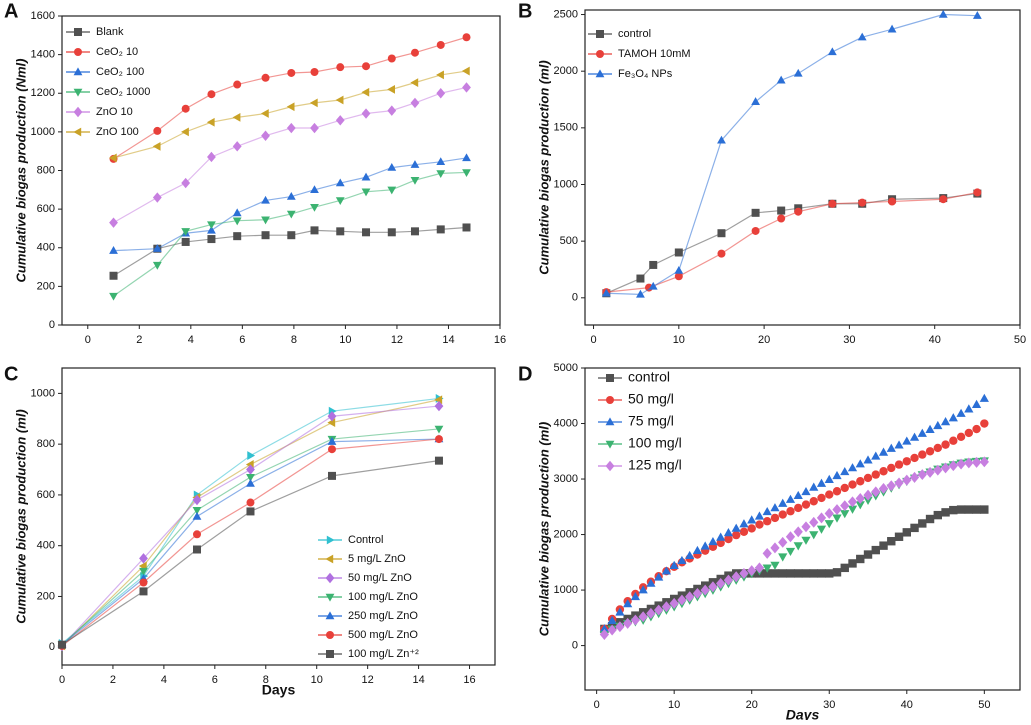 The height and width of the screenshot is (725, 1031). What do you see at coordinates (674, 705) in the screenshot?
I see `x-tick-label: 10` at bounding box center [674, 705].